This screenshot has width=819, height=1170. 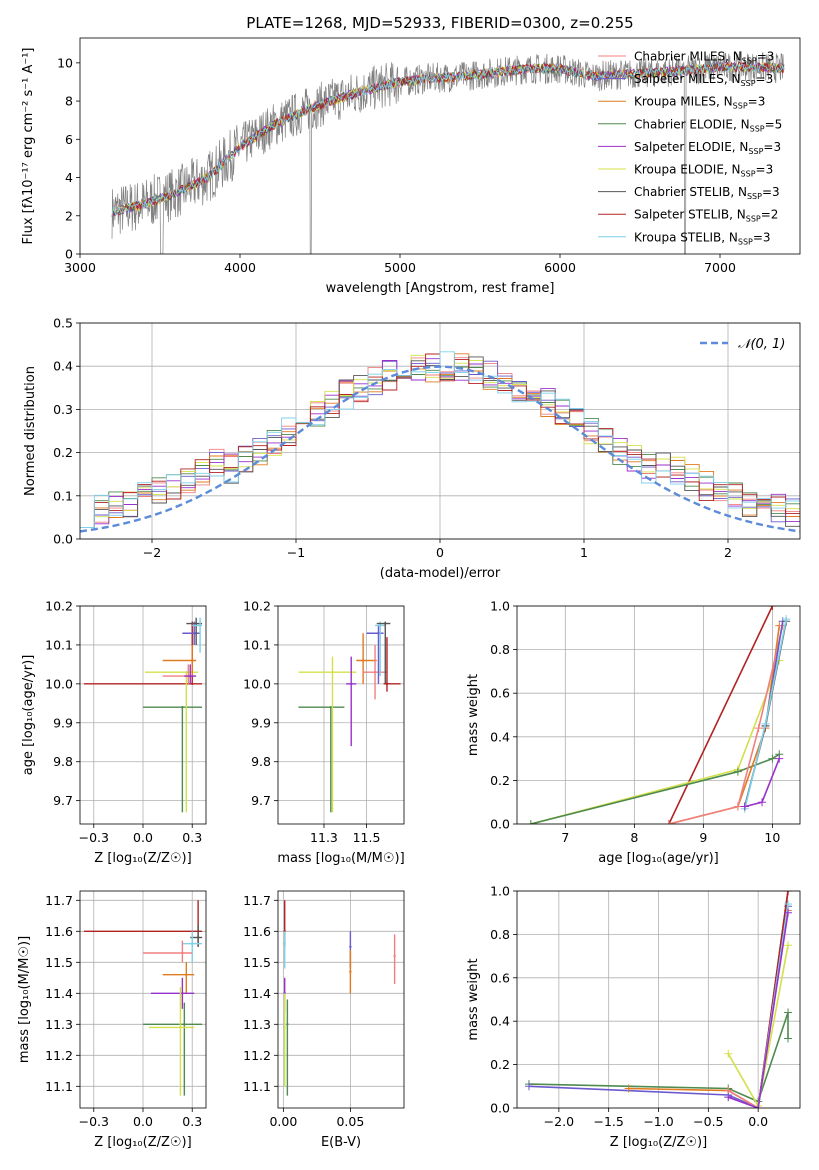 What do you see at coordinates (69, 215) in the screenshot?
I see `y-tick-label: 2` at bounding box center [69, 215].